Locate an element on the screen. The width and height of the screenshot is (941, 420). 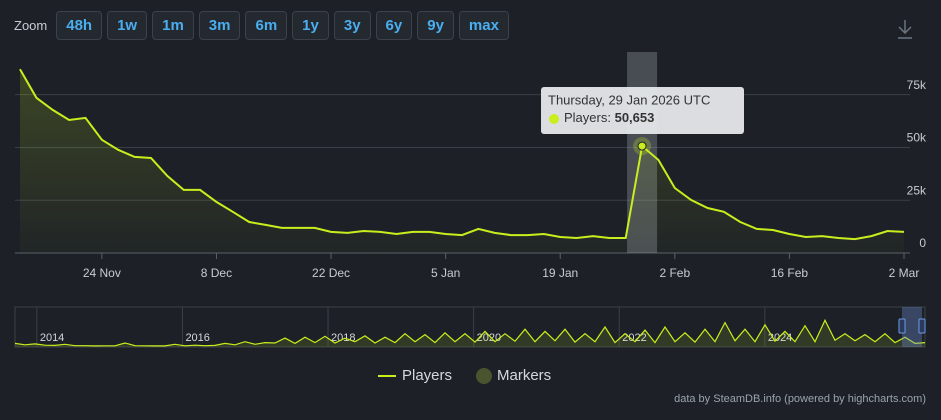
x-tick-label: 16 Feb is located at coordinates (790, 273).